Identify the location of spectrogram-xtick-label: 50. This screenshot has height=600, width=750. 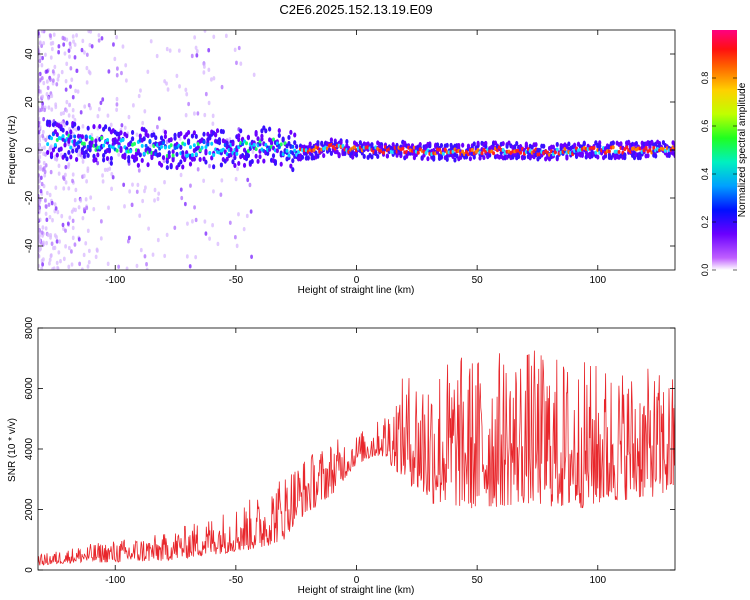
(478, 280).